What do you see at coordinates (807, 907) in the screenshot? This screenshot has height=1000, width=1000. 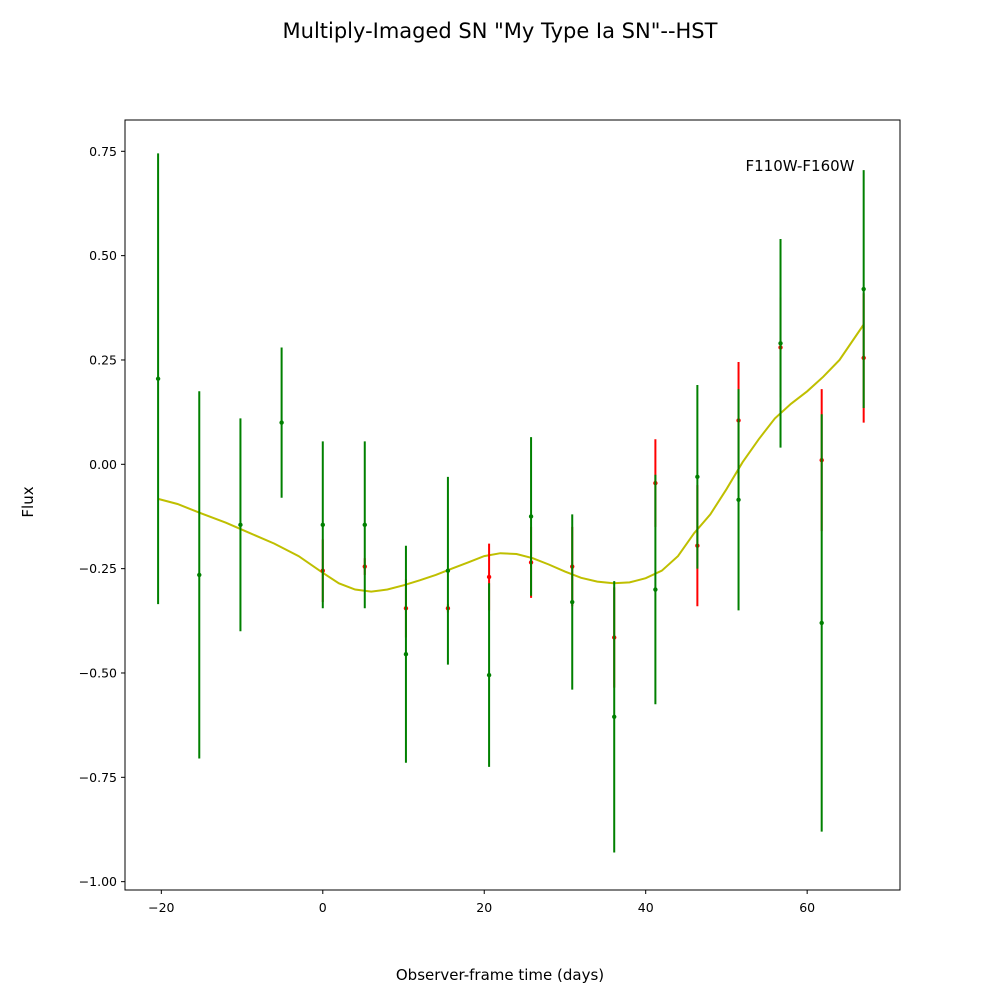 I see `x-tick-label: 60` at bounding box center [807, 907].